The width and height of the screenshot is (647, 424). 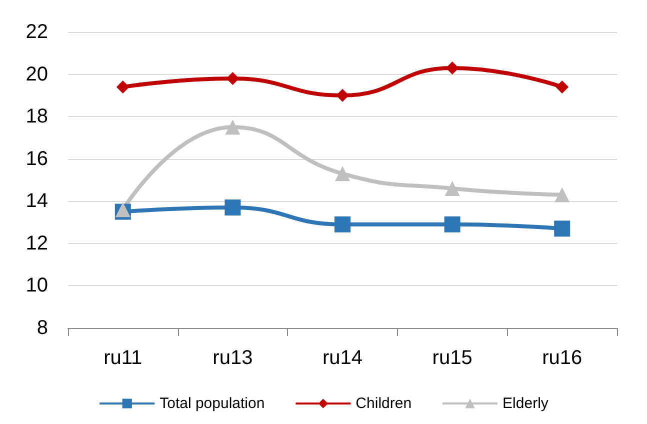 I want to click on legend-label: Elderly, so click(x=525, y=403).